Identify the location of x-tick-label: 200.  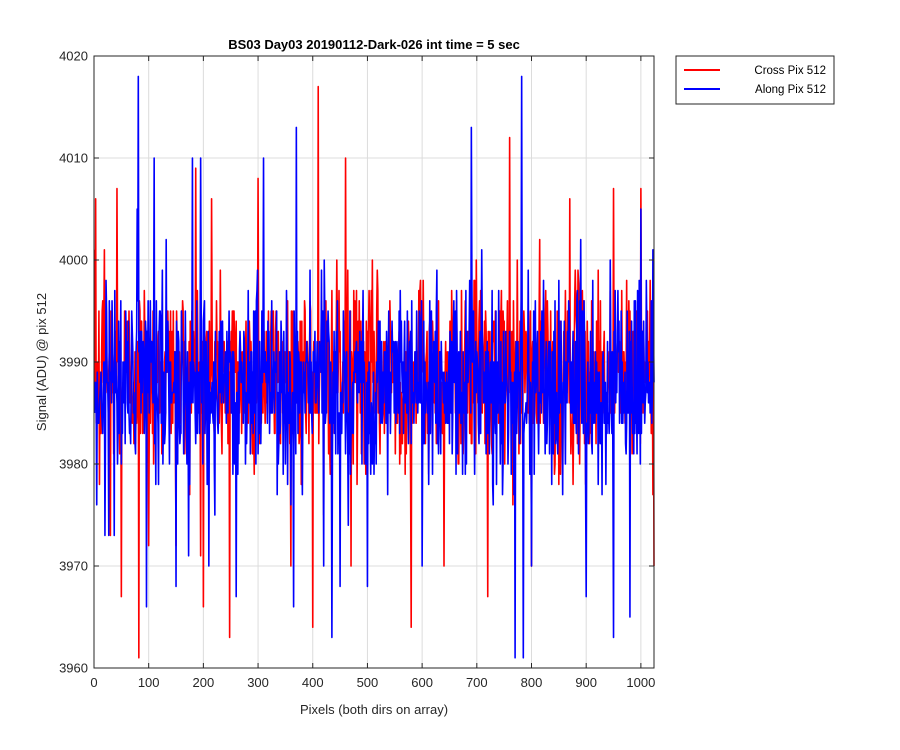
(204, 682).